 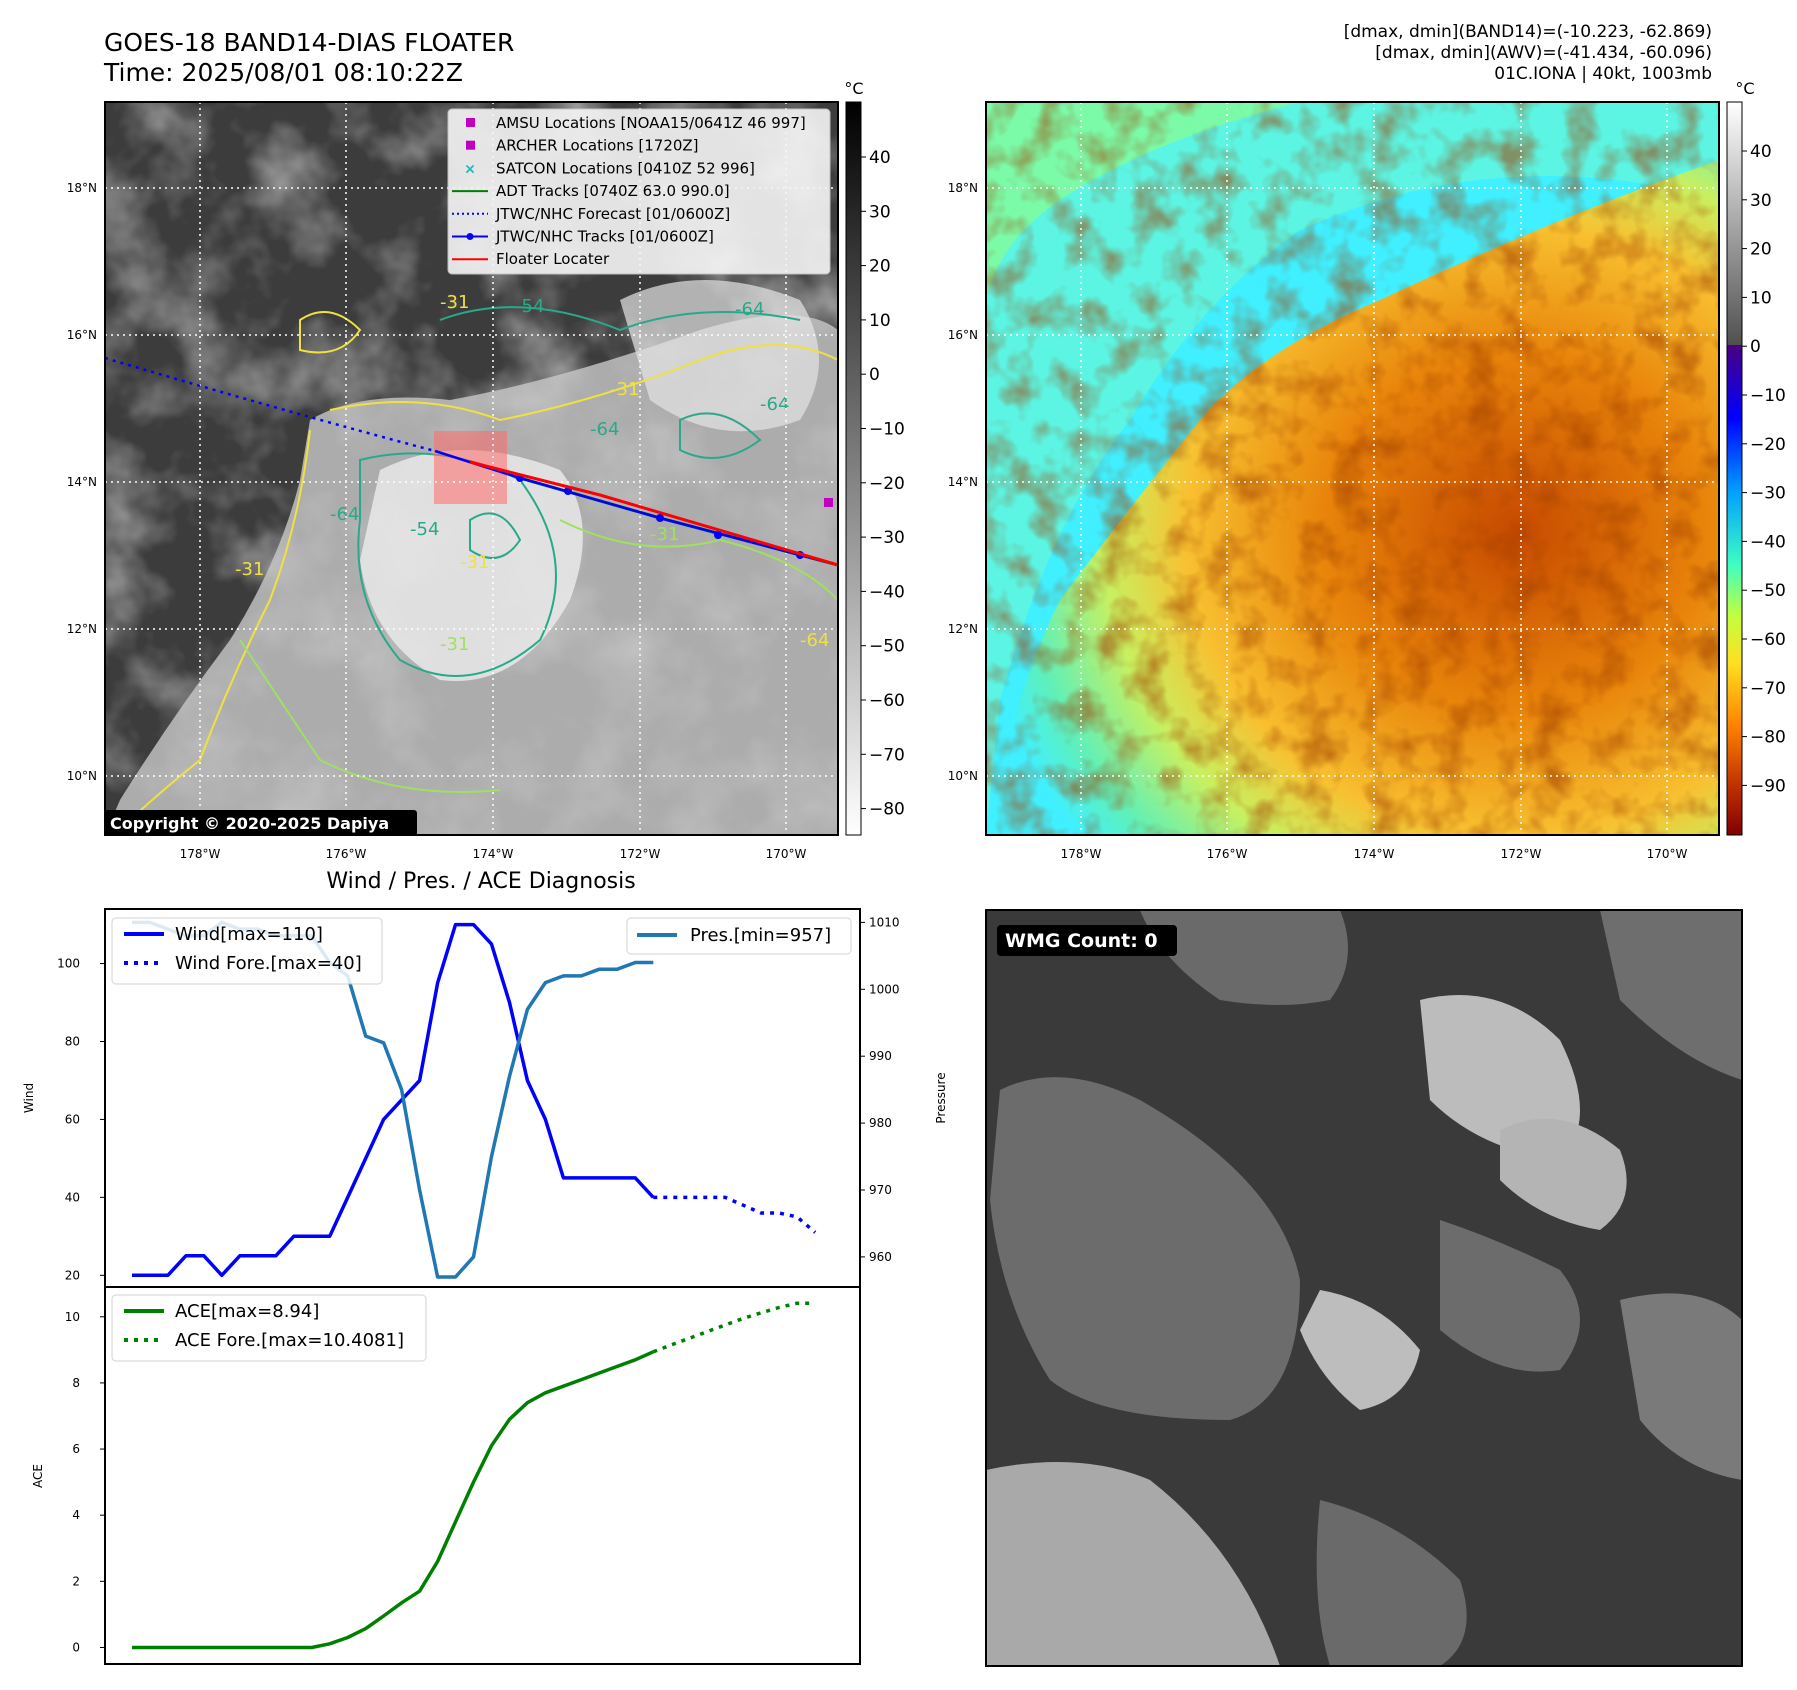 What do you see at coordinates (268, 963) in the screenshot?
I see `legend-wind-fore: Wind Fore.[max=40]` at bounding box center [268, 963].